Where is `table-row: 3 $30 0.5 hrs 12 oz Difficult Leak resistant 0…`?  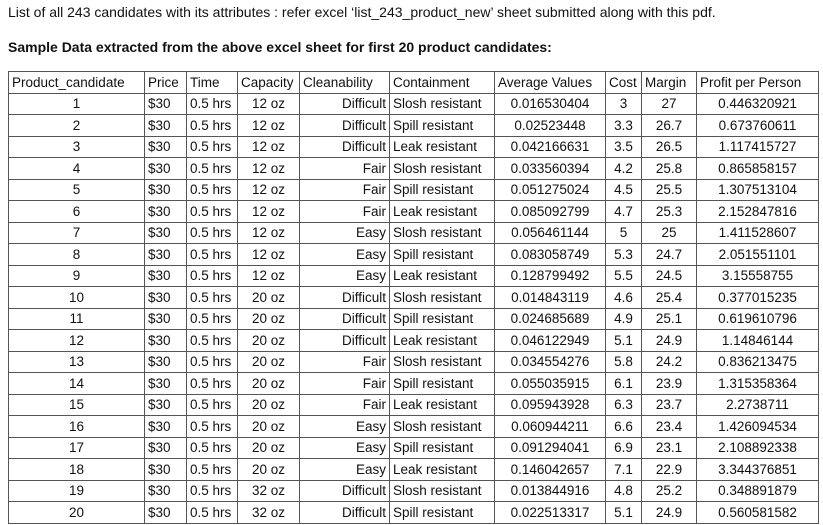 table-row: 3 $30 0.5 hrs 12 oz Difficult Leak resistant 0… is located at coordinates (413, 146).